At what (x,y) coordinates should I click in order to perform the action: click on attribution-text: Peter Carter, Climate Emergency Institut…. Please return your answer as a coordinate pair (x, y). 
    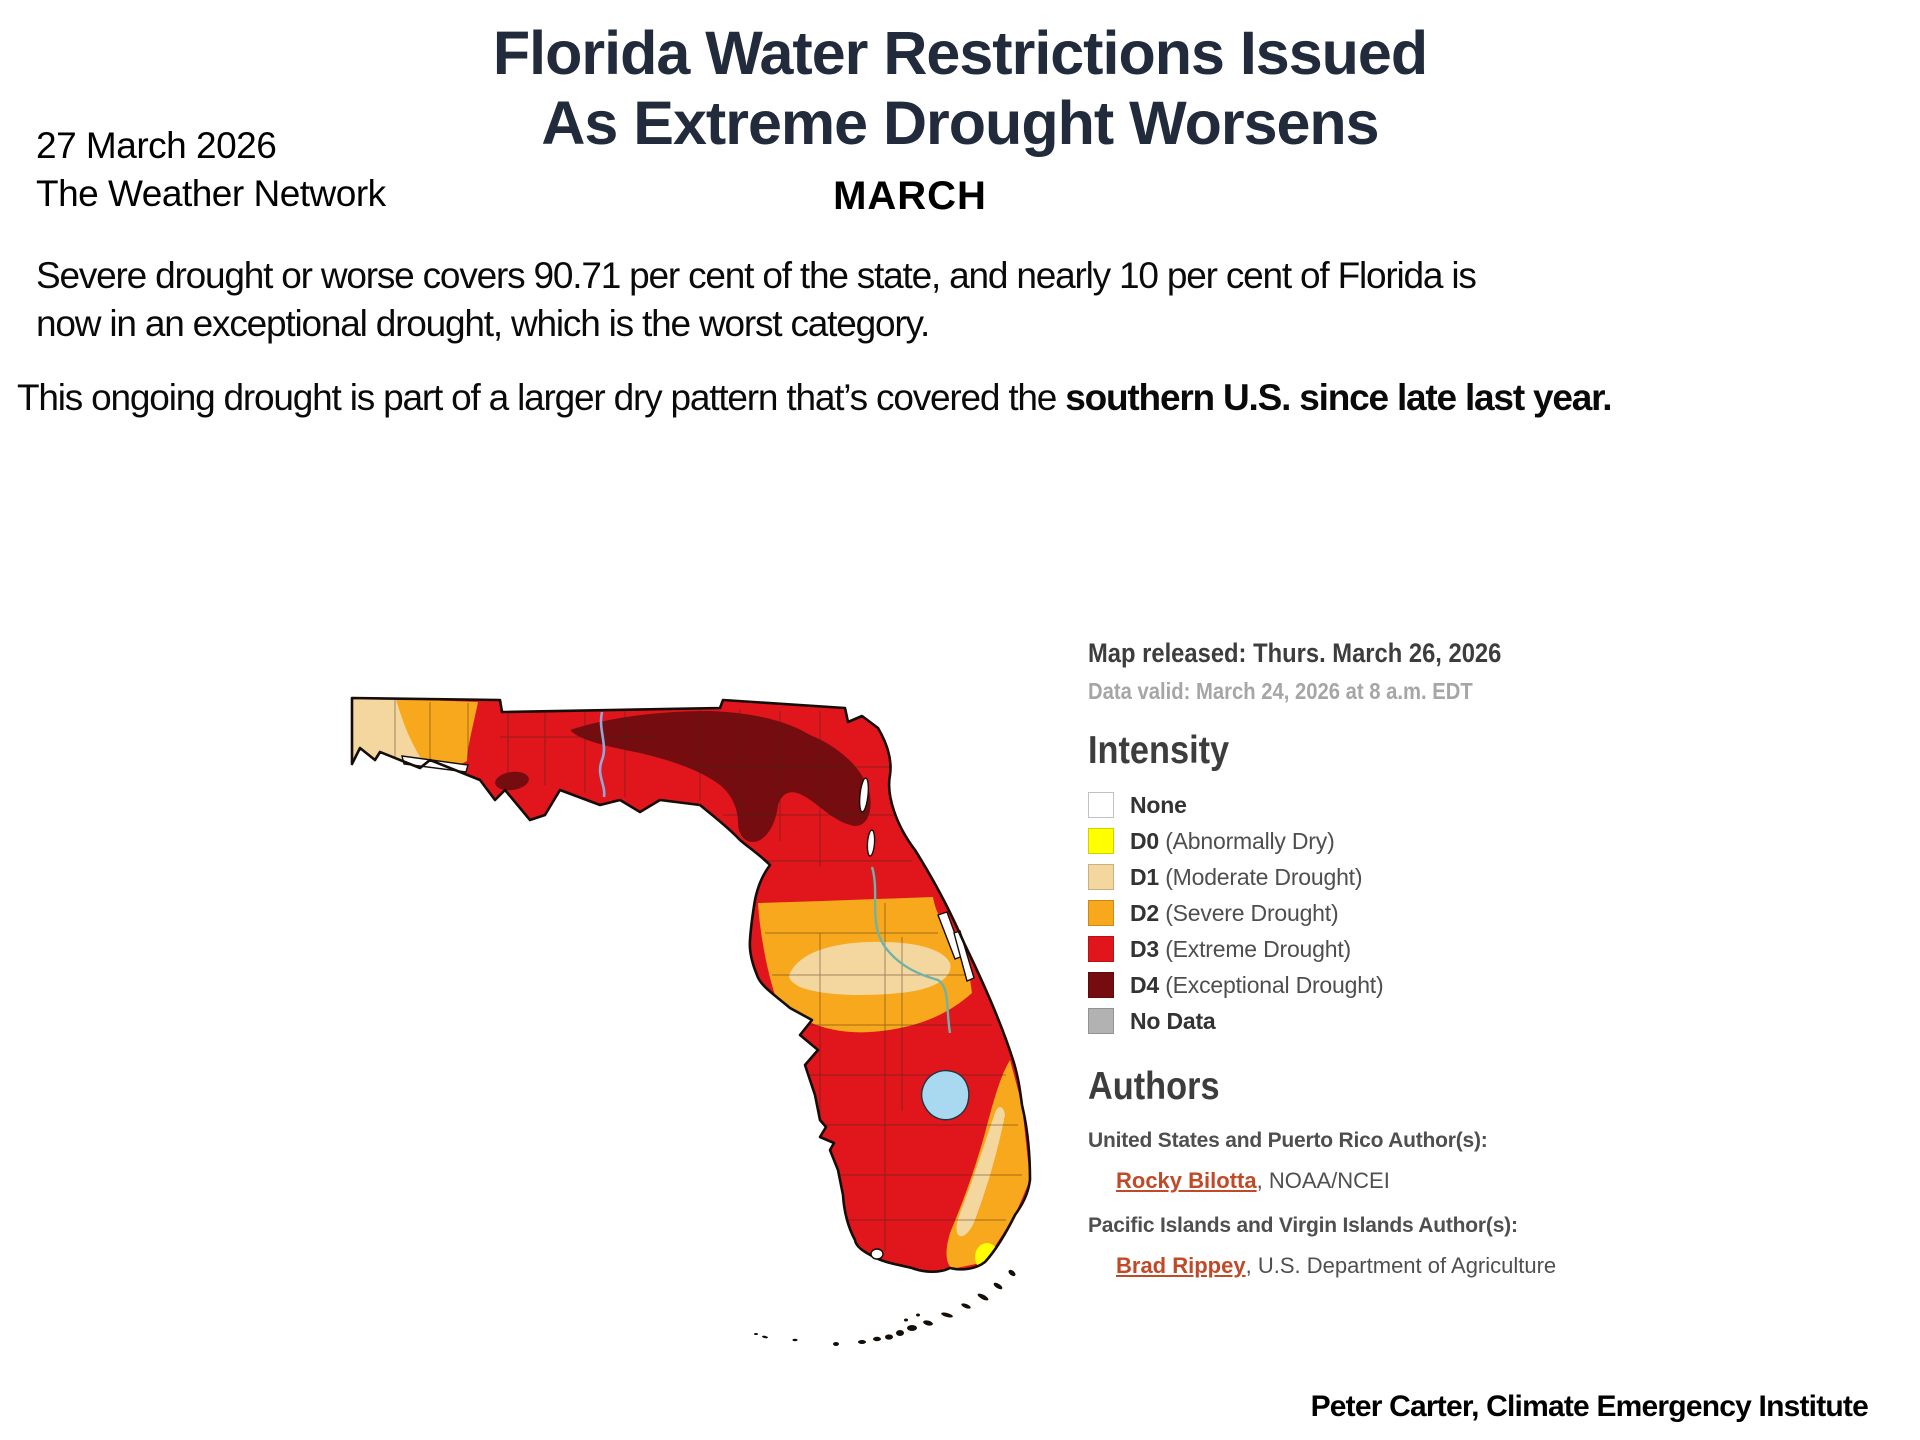
    Looking at the image, I should click on (1589, 1406).